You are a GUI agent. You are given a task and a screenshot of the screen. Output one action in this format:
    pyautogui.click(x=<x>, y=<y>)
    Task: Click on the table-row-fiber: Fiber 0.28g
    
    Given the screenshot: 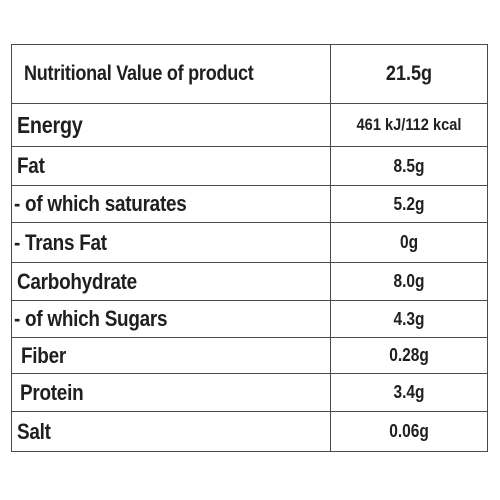 What is the action you would take?
    pyautogui.click(x=249, y=356)
    